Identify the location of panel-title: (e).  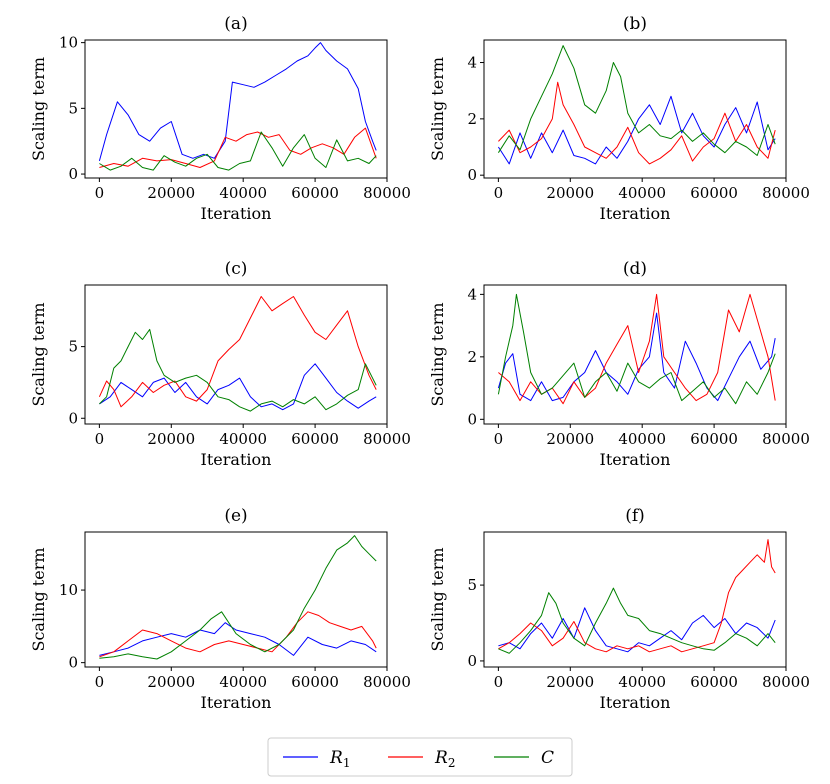
(235, 516).